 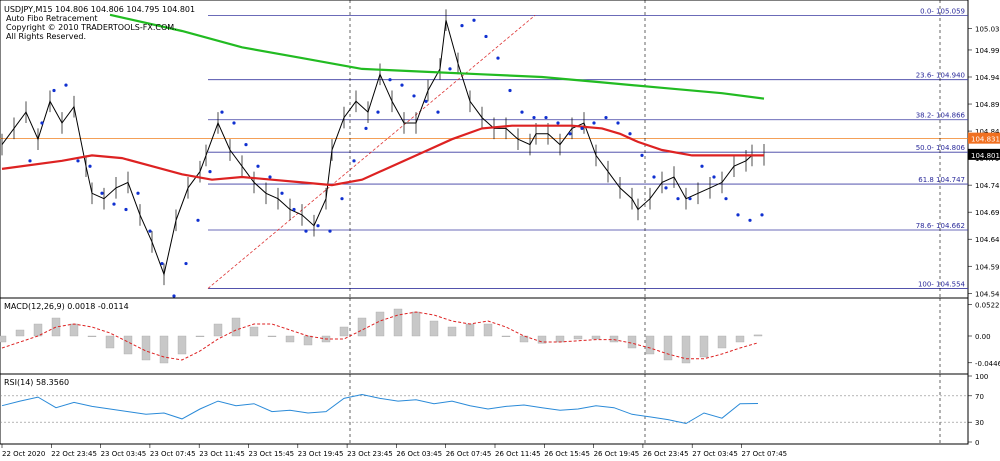 I want to click on time-tick-label: 23 Oct 19:45, so click(x=321, y=454).